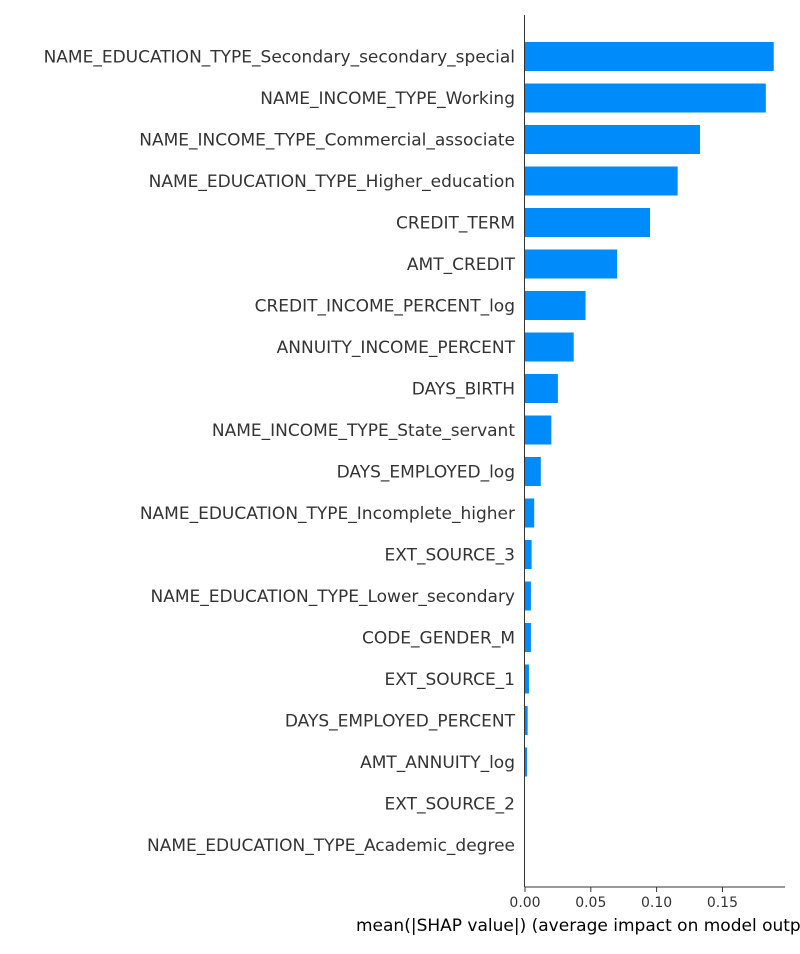 The height and width of the screenshot is (954, 800). I want to click on feature-label: AMT_CREDIT, so click(461, 265).